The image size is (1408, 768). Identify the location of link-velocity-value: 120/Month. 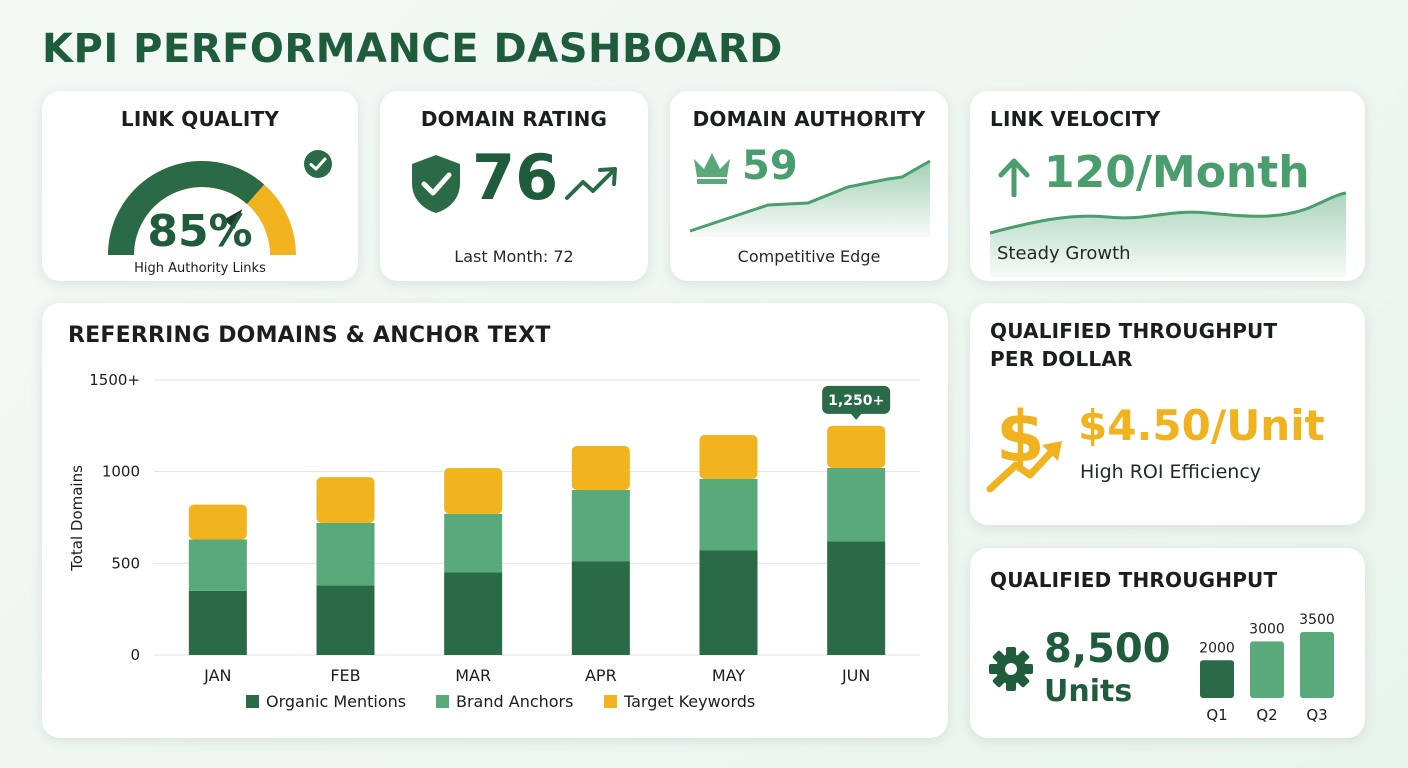
(1177, 172).